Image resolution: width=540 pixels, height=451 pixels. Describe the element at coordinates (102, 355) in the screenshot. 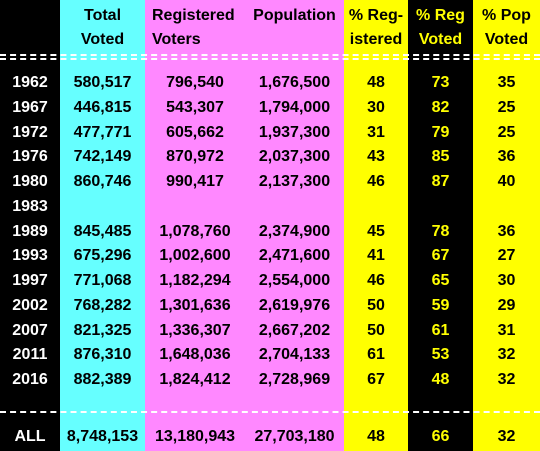

I see `row-total-voted: 876,310` at that location.